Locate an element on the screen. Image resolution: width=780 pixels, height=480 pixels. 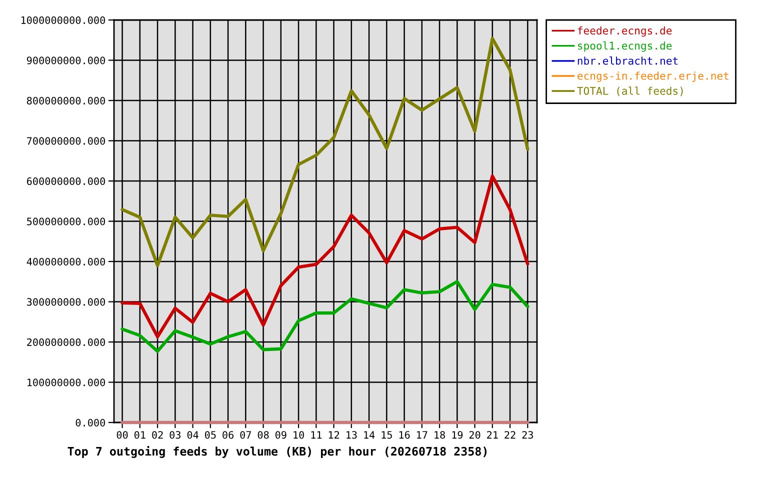
y-tick-label: 400000000.000 is located at coordinates (66, 262).